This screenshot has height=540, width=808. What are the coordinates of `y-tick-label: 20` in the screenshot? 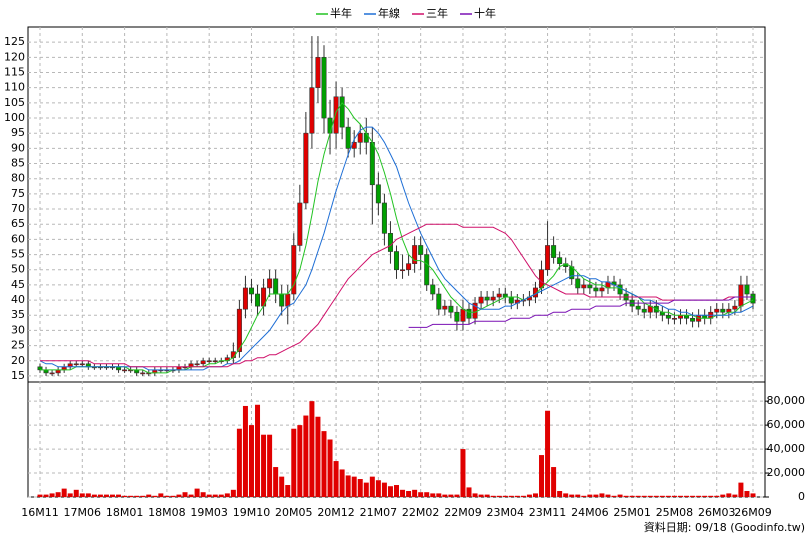 It's located at (18, 360).